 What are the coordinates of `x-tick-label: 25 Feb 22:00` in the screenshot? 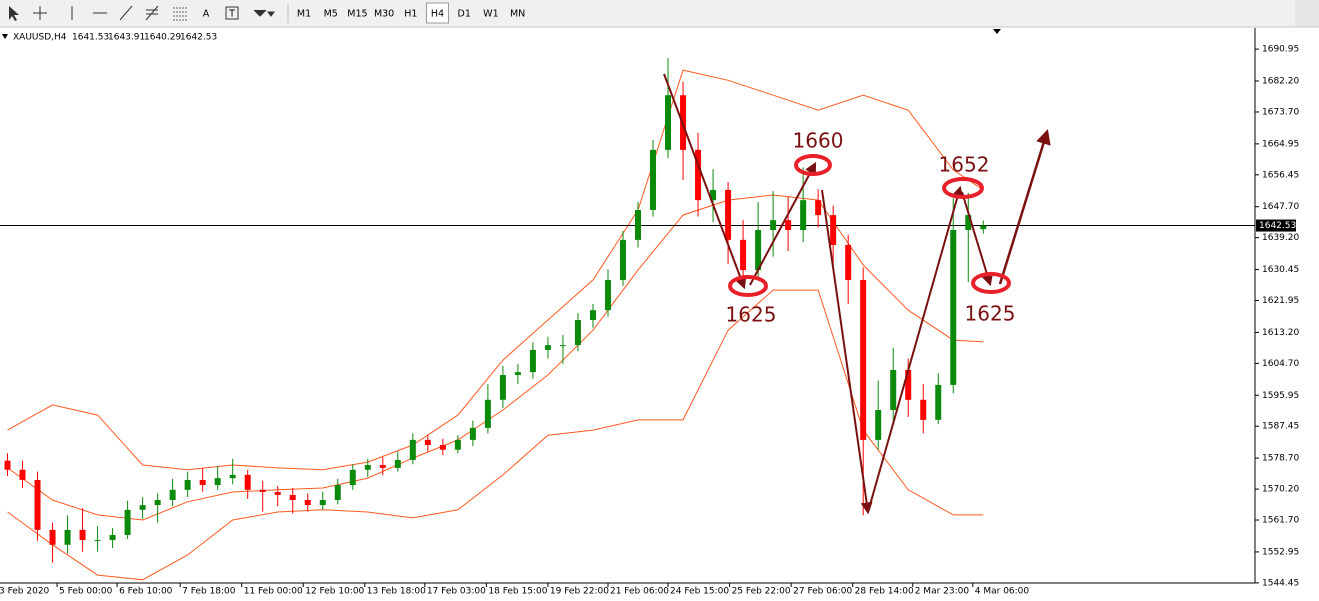 It's located at (761, 592).